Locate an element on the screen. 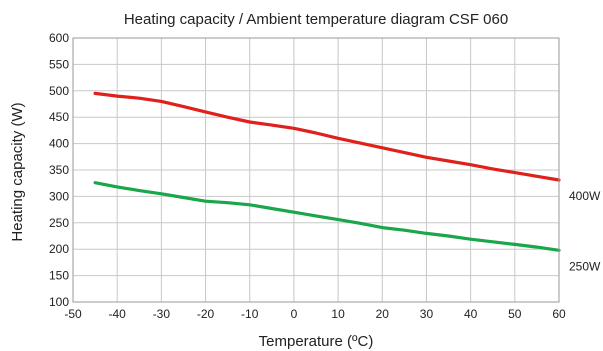  y-tick-label: 250 is located at coordinates (59, 223).